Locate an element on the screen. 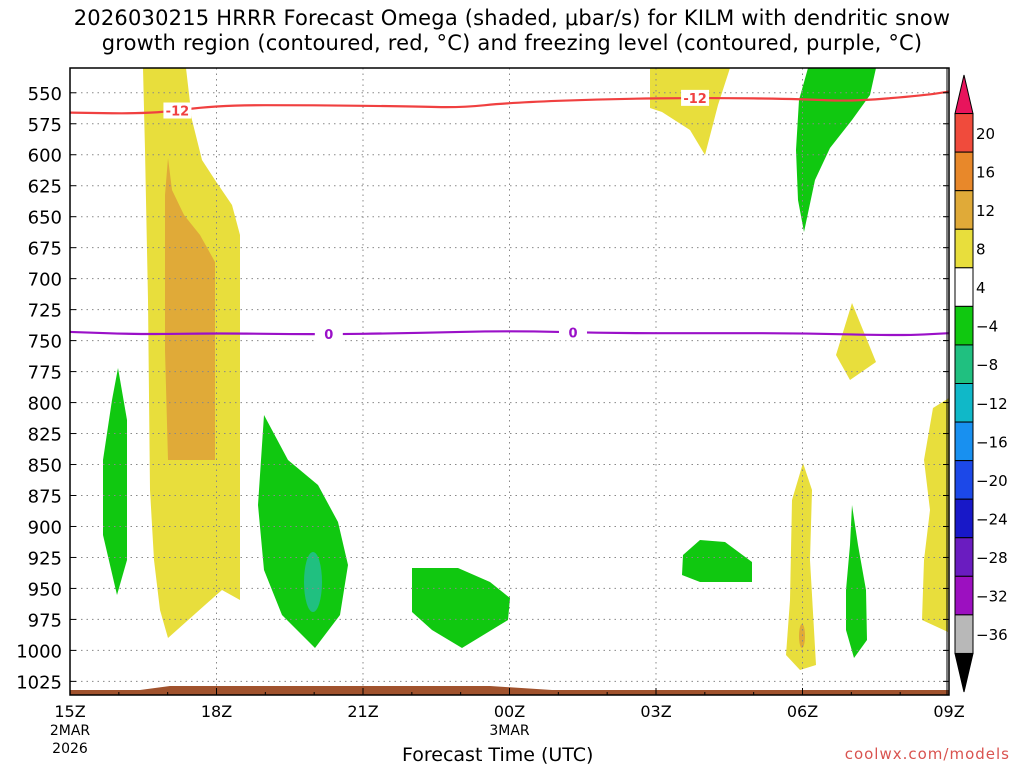 The image size is (1024, 768). x-tick-label-09Z: 09Z is located at coordinates (948, 711).